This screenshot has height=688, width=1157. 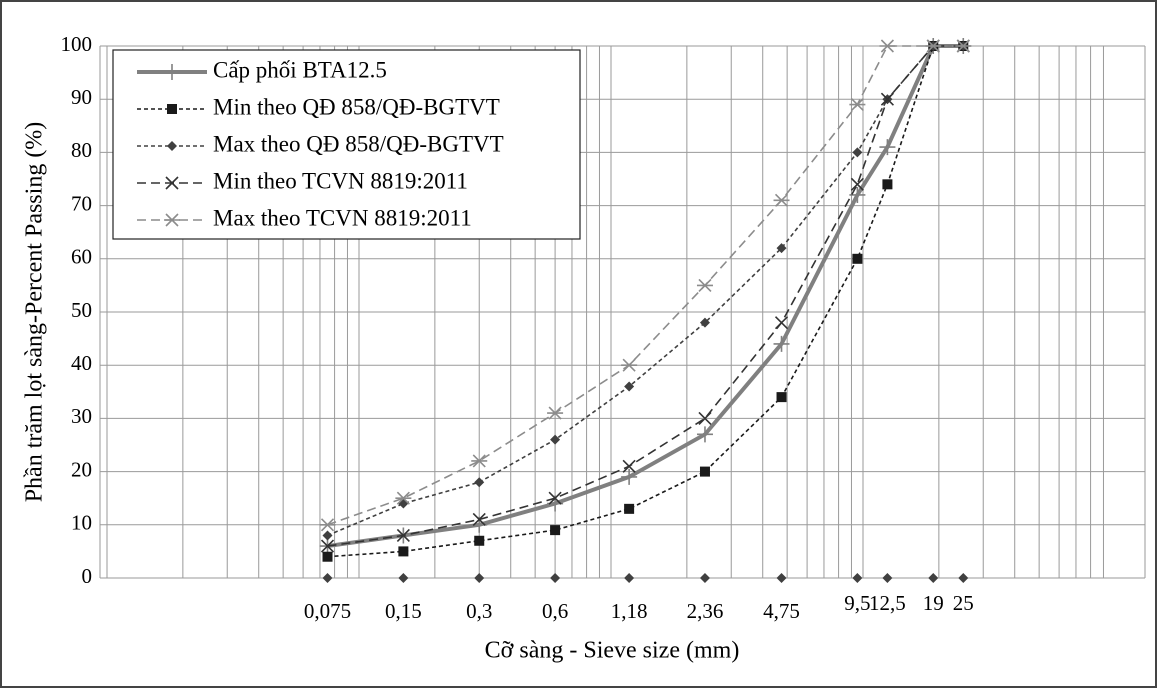 What do you see at coordinates (81, 150) in the screenshot?
I see `y-tick-label: 80` at bounding box center [81, 150].